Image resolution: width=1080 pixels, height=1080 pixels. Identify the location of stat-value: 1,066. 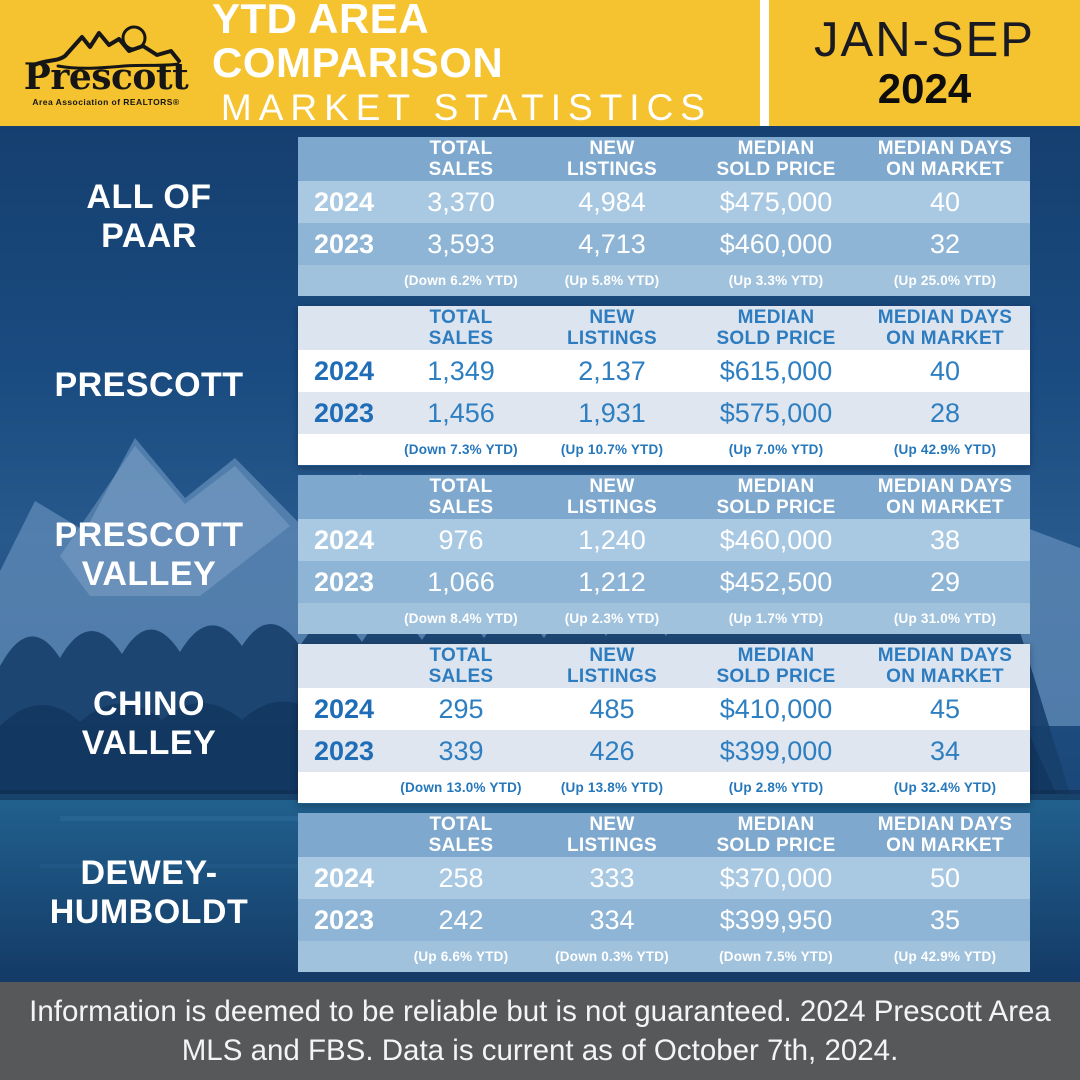
(461, 581).